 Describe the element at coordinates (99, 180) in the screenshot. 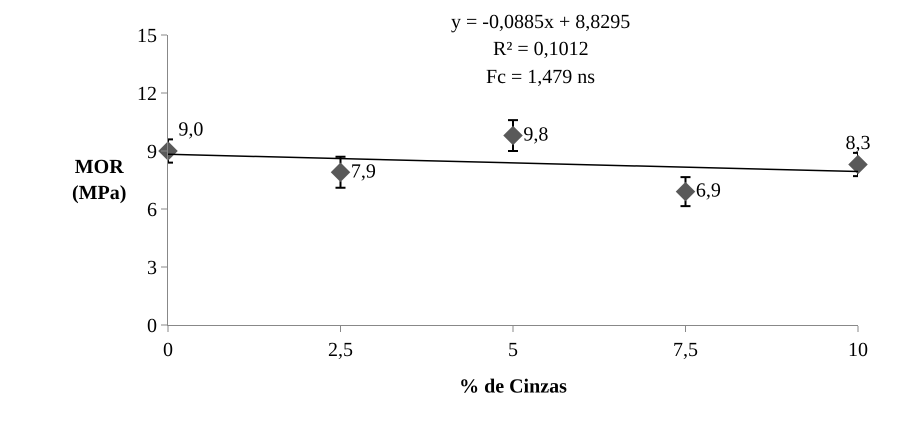

I see `y-axis-title: MOR (MPa)` at that location.